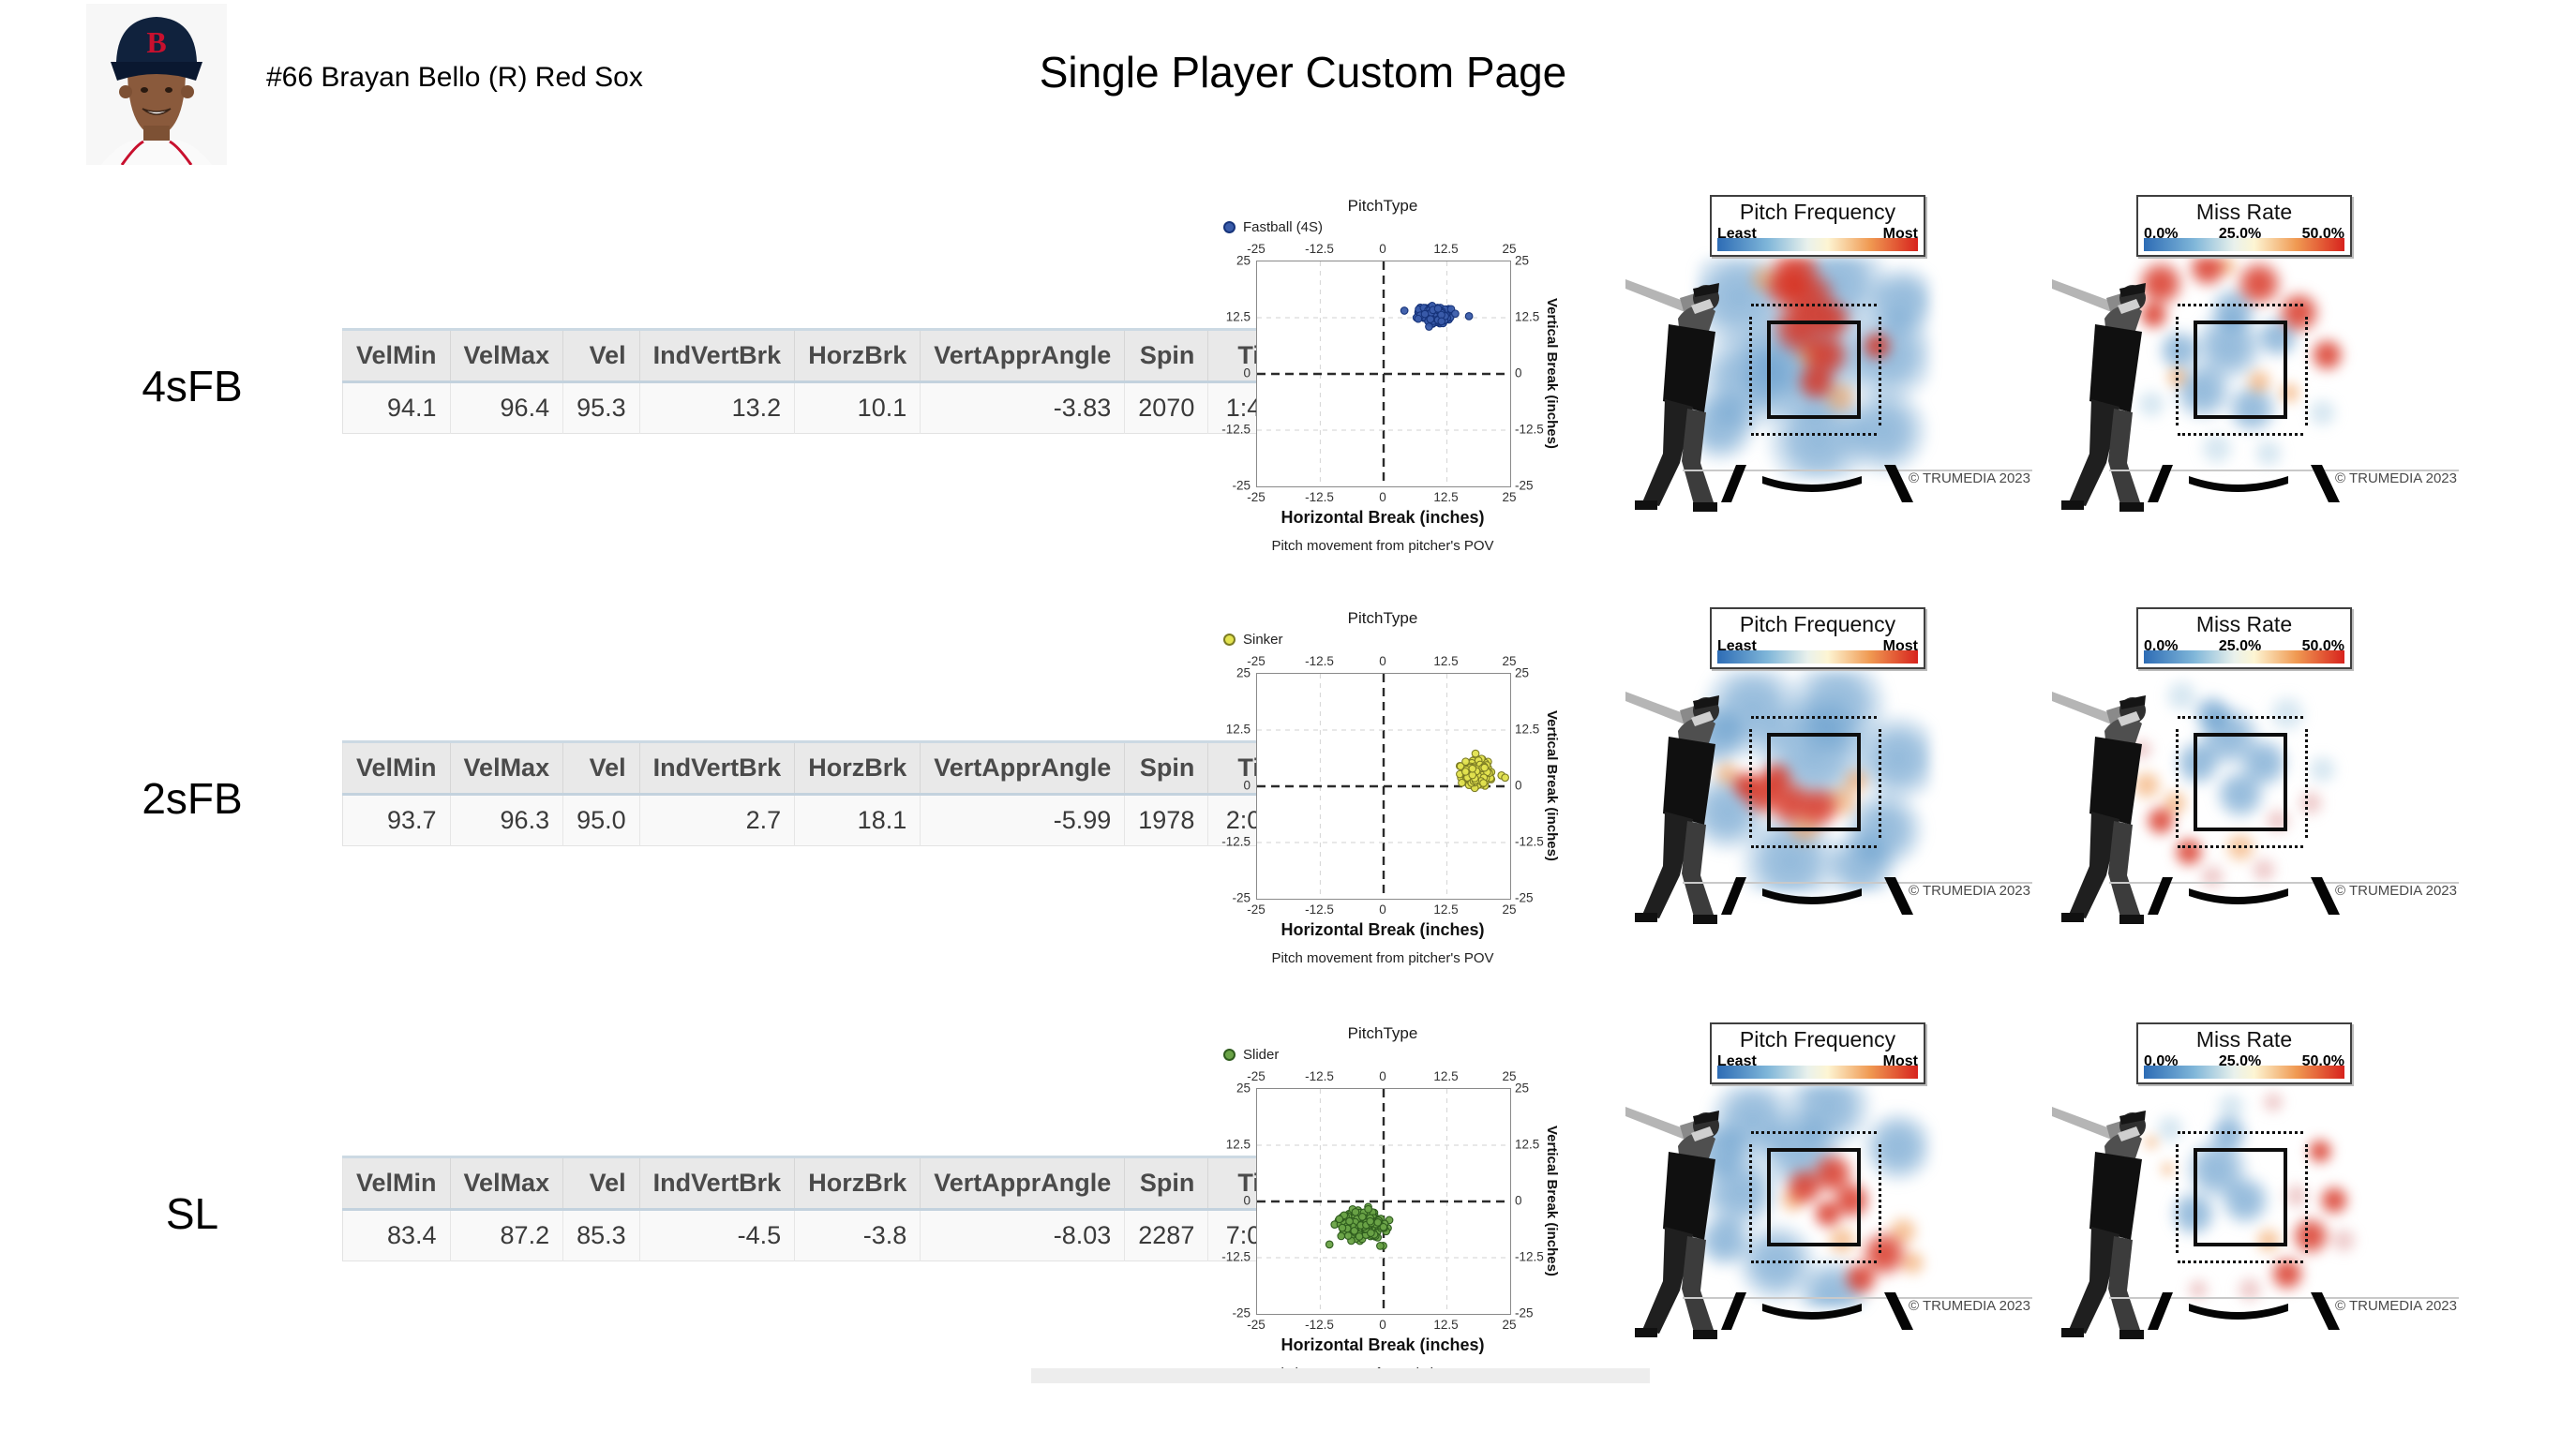 The width and height of the screenshot is (2576, 1432). I want to click on heatmap-scale-labels: 0.0% 25.0% 50.0%, so click(2244, 234).